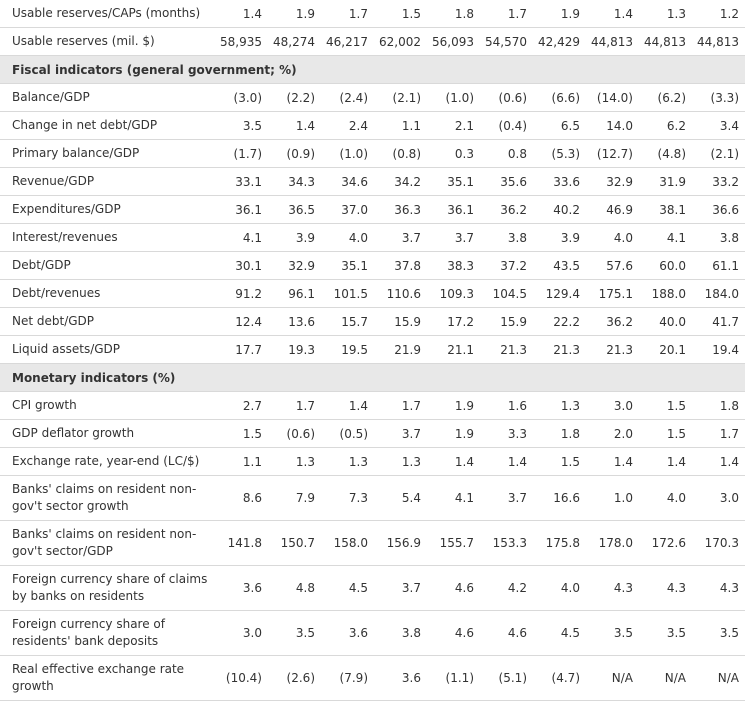  What do you see at coordinates (347, 41) in the screenshot?
I see `cell-value: 46,217` at bounding box center [347, 41].